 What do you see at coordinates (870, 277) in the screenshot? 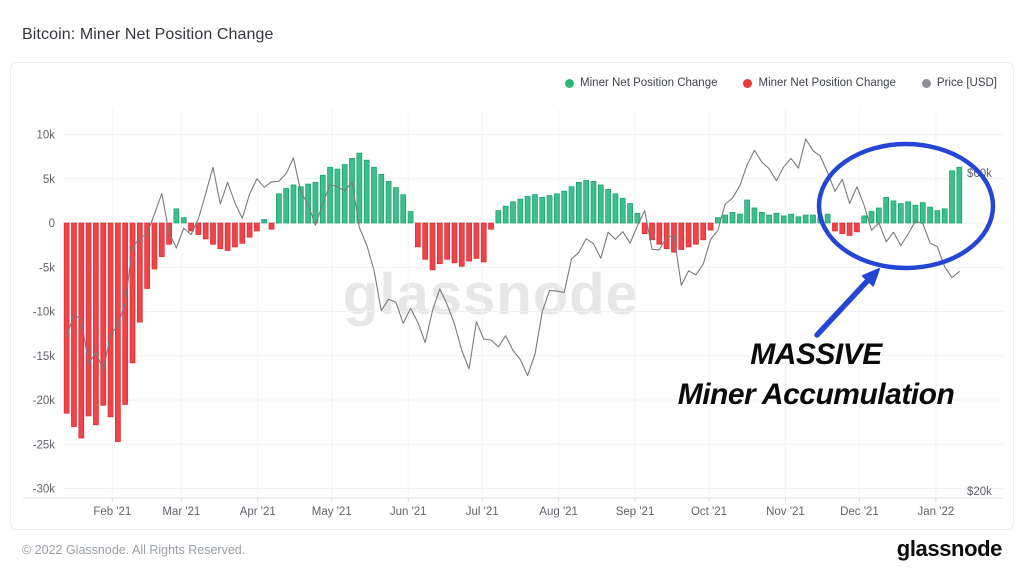
I see `arrowhead-icon` at bounding box center [870, 277].